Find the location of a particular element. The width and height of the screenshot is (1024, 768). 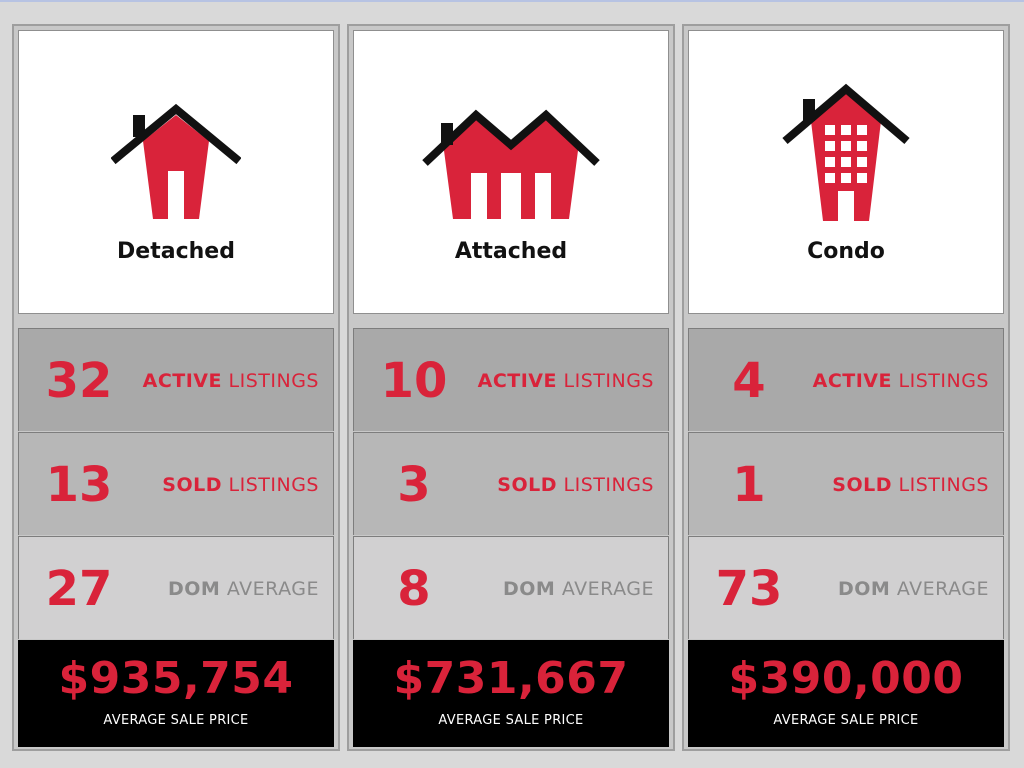

average-sale-price-value: $935,754 is located at coordinates (176, 678).